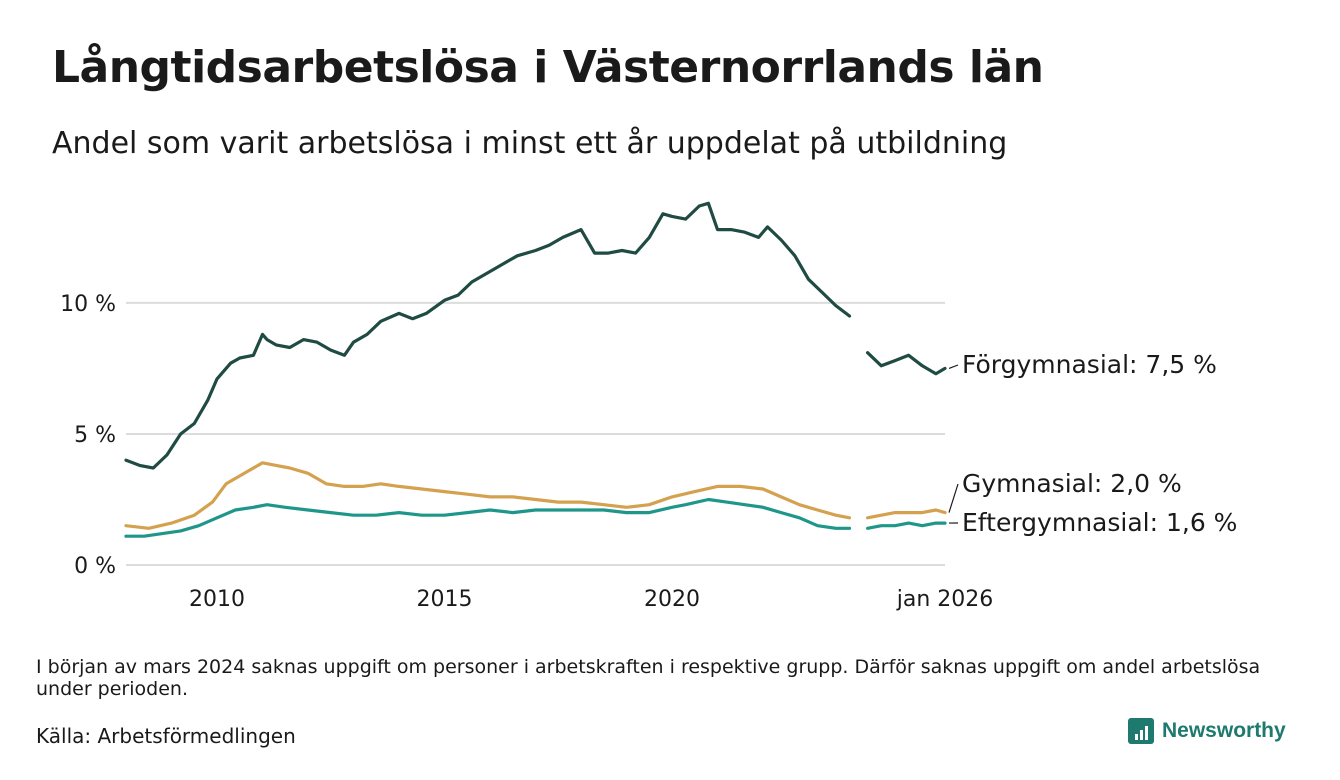  Describe the element at coordinates (95, 435) in the screenshot. I see `y-tick-label: 5 %` at that location.